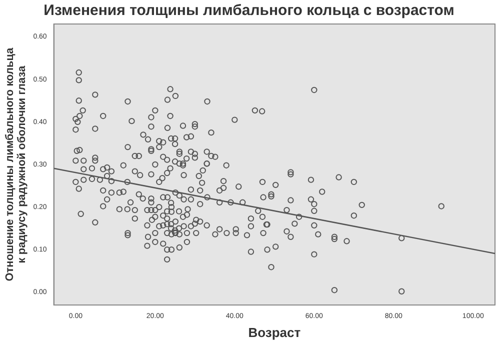  What do you see at coordinates (16, 164) in the screenshot?
I see `y-axis-title: Отношение толщины лимбального кольца к радиусу радужной оболочки глаза` at bounding box center [16, 164].